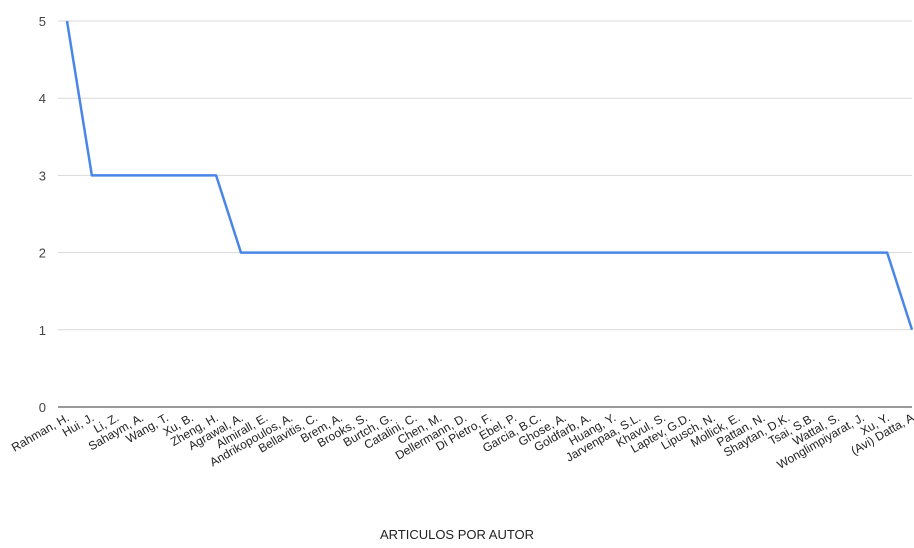 This screenshot has height=548, width=914. Describe the element at coordinates (42, 407) in the screenshot. I see `y-tick-label: 0` at that location.